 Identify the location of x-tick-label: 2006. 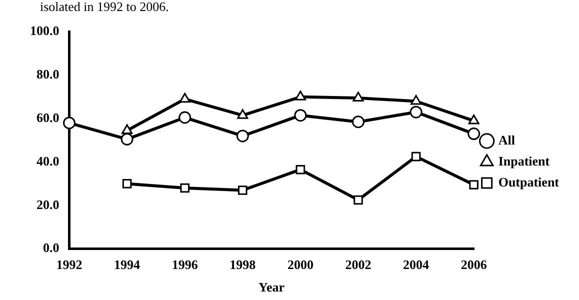
(474, 264).